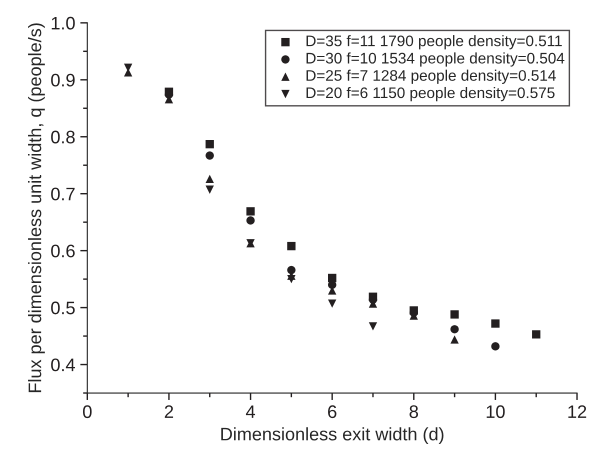 This screenshot has height=457, width=590. What do you see at coordinates (251, 411) in the screenshot?
I see `x-tick-label: 4` at bounding box center [251, 411].